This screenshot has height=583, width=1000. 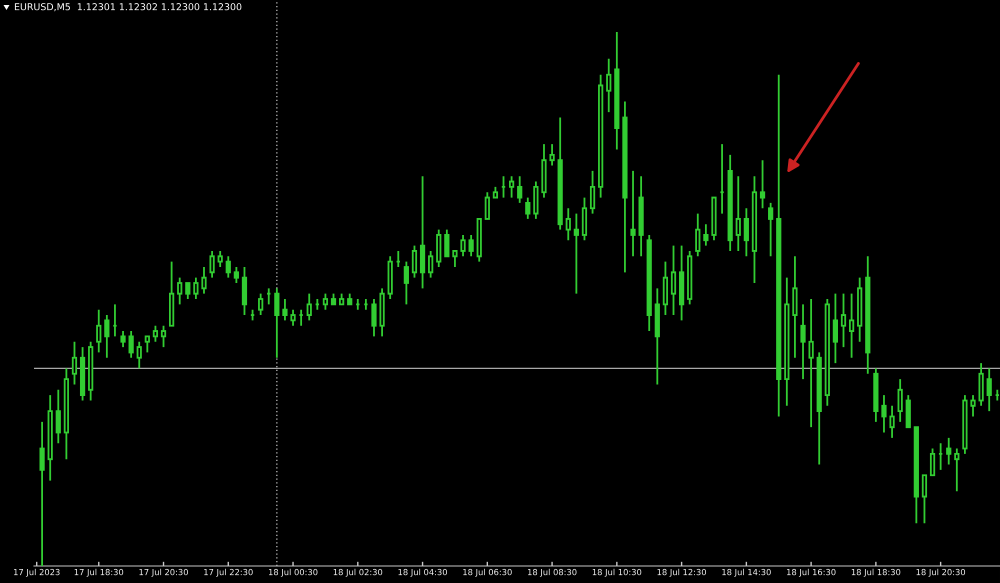 What do you see at coordinates (358, 572) in the screenshot?
I see `x-tick-label: 18 Jul 02:30` at bounding box center [358, 572].